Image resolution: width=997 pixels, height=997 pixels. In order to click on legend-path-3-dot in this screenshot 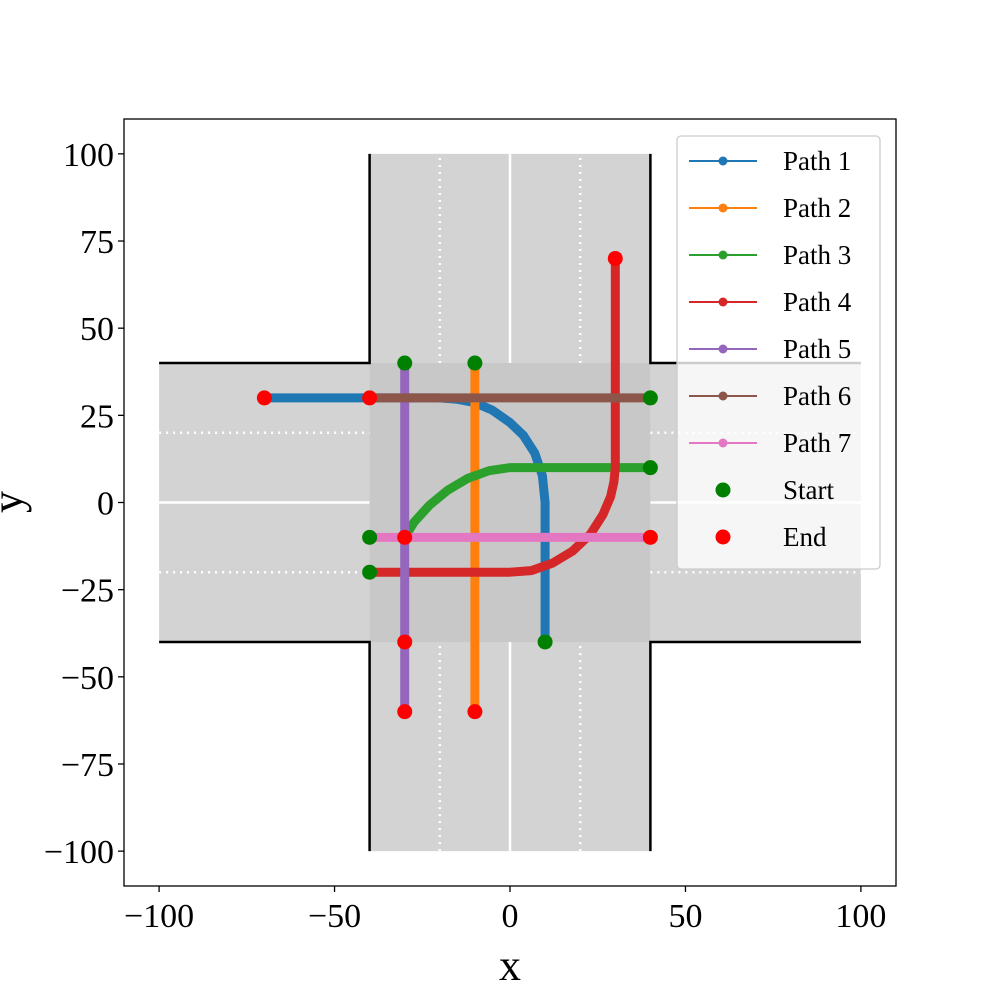, I will do `click(723, 255)`.